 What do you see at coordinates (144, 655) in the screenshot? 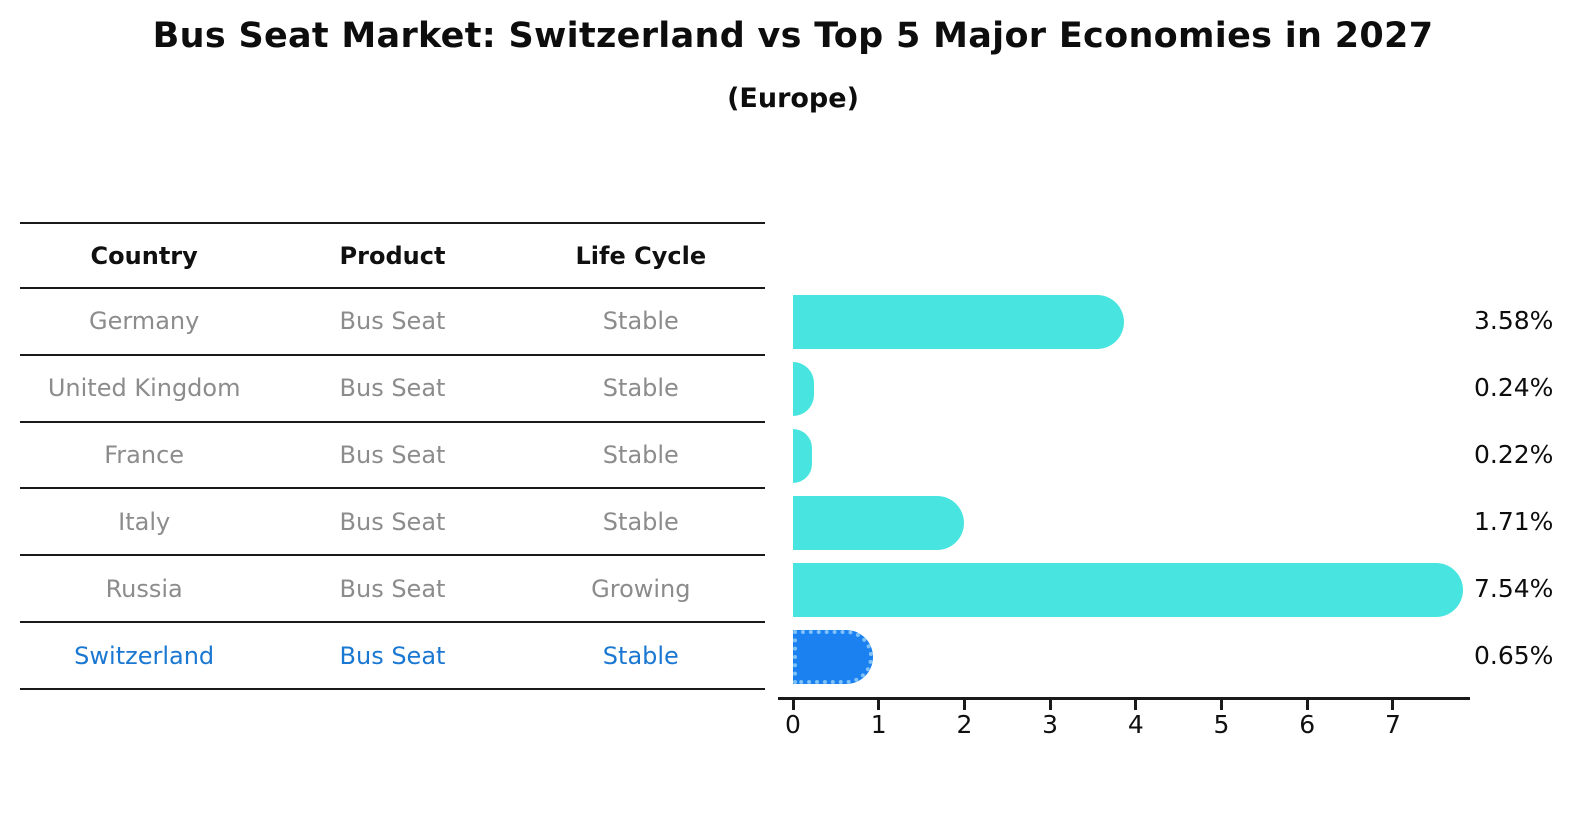
I see `cell-country: Switzerland` at bounding box center [144, 655].